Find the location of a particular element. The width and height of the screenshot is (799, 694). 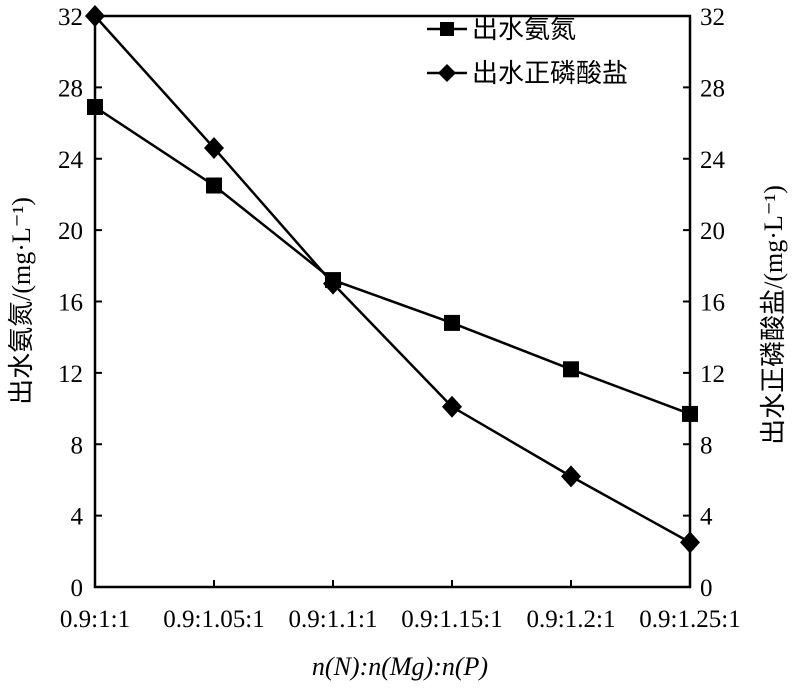

y-tick-label-right: 20 is located at coordinates (712, 231).